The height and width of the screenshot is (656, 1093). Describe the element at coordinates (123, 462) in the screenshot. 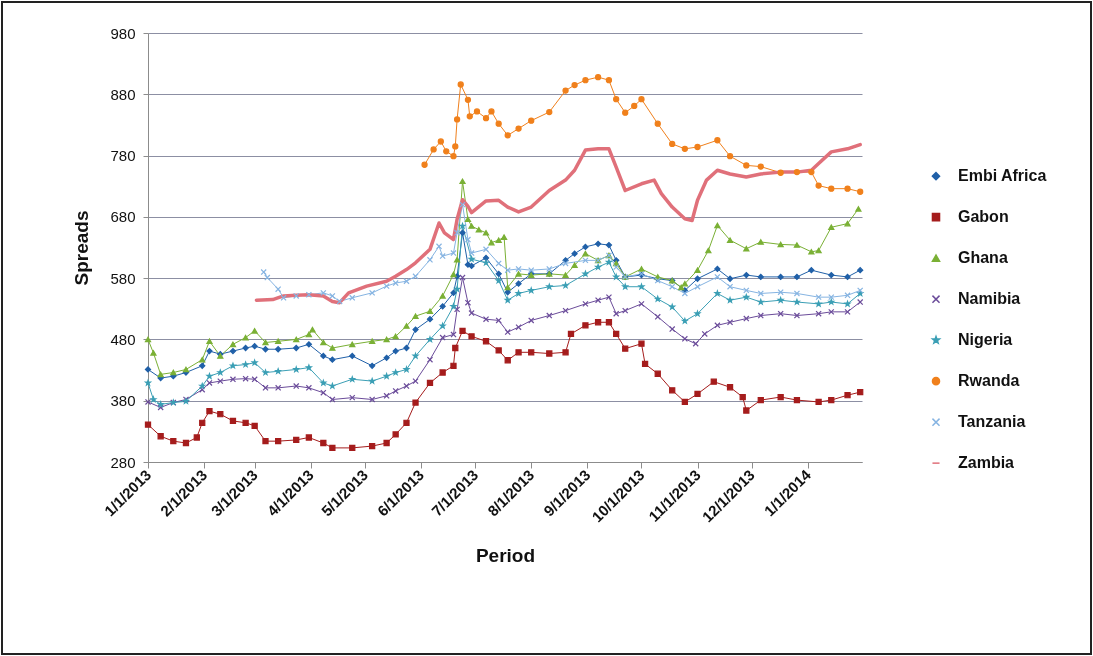

I see `y-tick-label: 280` at that location.